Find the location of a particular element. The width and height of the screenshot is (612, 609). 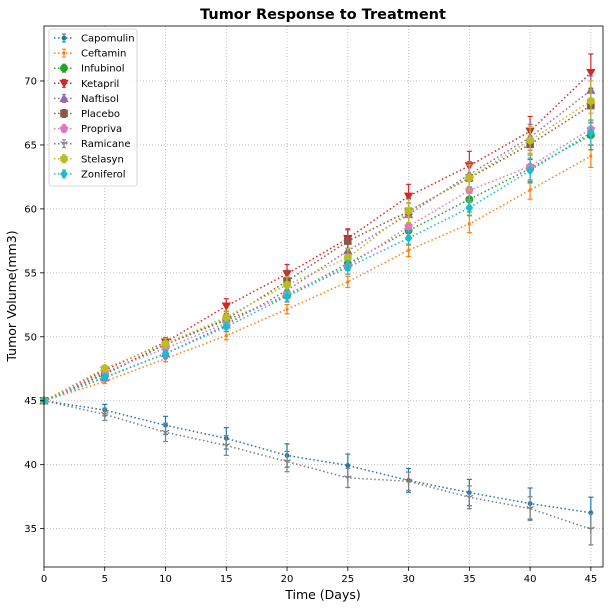

x-tick-label: 45 is located at coordinates (590, 579).